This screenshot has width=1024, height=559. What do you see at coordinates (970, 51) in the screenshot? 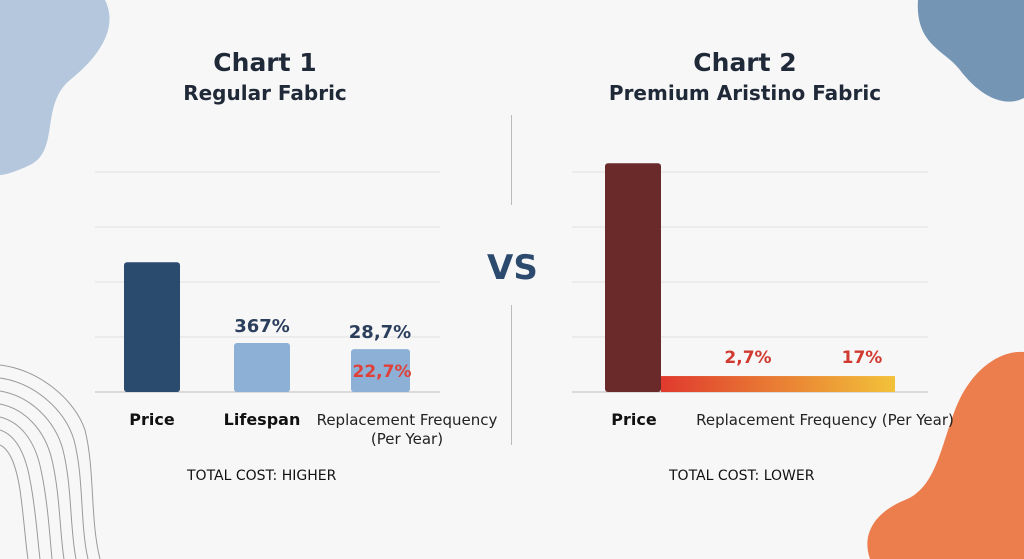
I see `steel-blob-top-right` at bounding box center [970, 51].